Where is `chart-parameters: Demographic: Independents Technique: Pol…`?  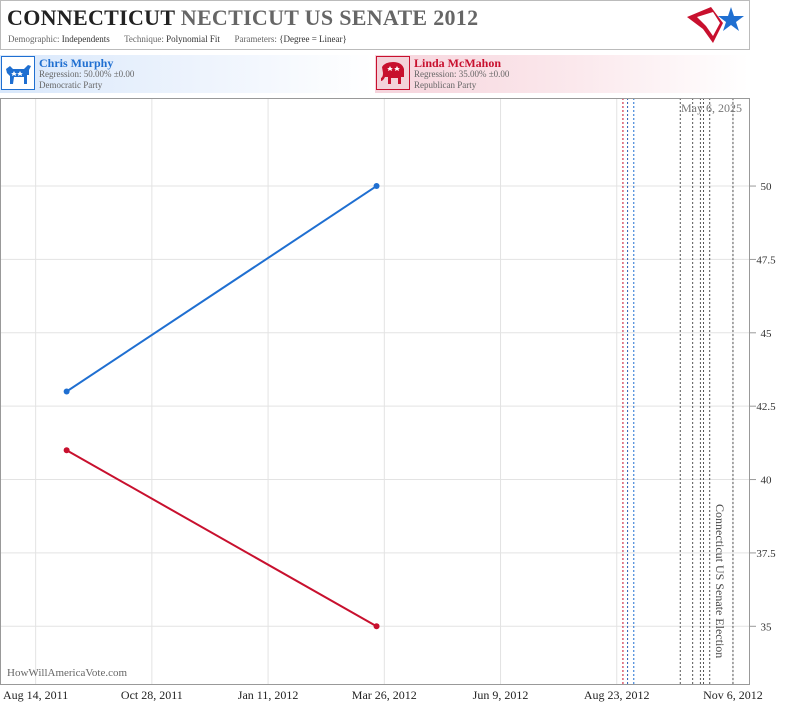
chart-parameters: Demographic: Independents Technique: Pol… is located at coordinates (177, 39).